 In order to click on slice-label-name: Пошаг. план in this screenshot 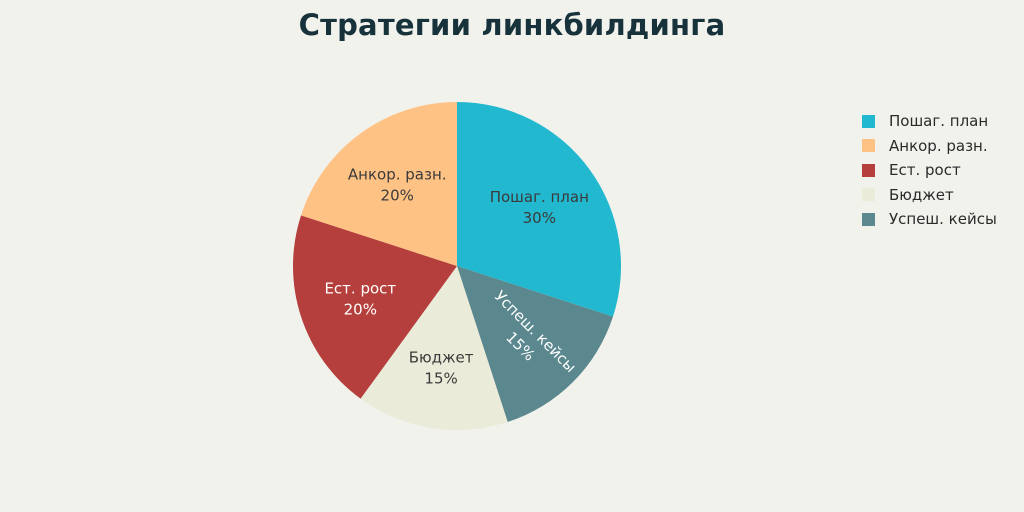, I will do `click(539, 197)`.